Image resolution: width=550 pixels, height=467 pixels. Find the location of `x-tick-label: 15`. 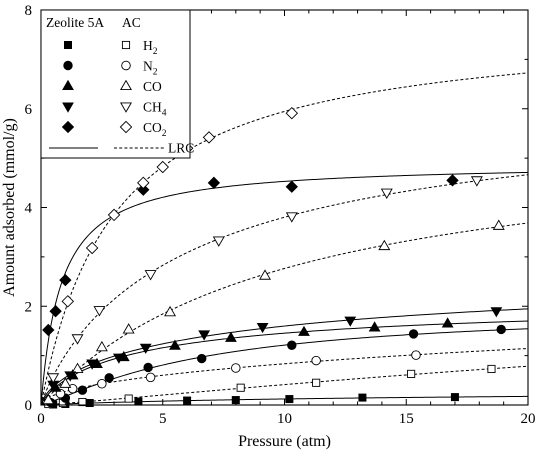

x-tick-label: 15 is located at coordinates (406, 419).